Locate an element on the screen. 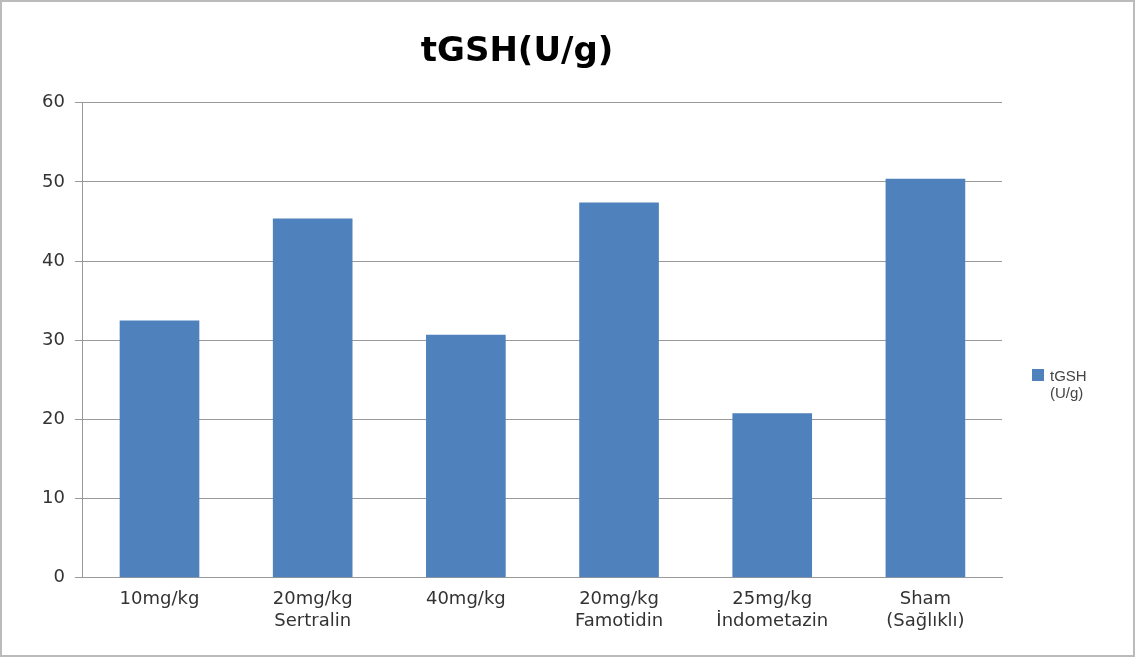 The image size is (1135, 657). legend-label: tGSH (U/g) is located at coordinates (1069, 384).